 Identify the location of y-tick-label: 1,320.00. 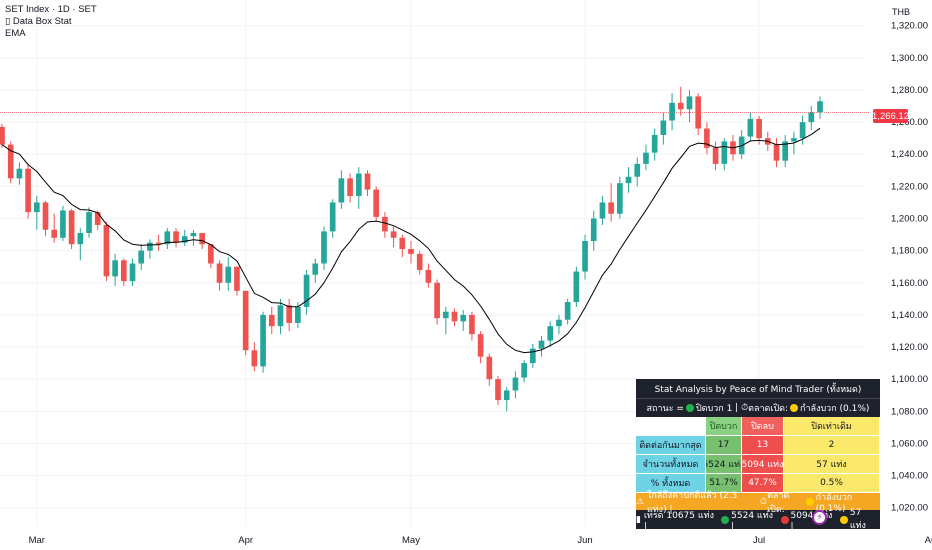
(909, 26).